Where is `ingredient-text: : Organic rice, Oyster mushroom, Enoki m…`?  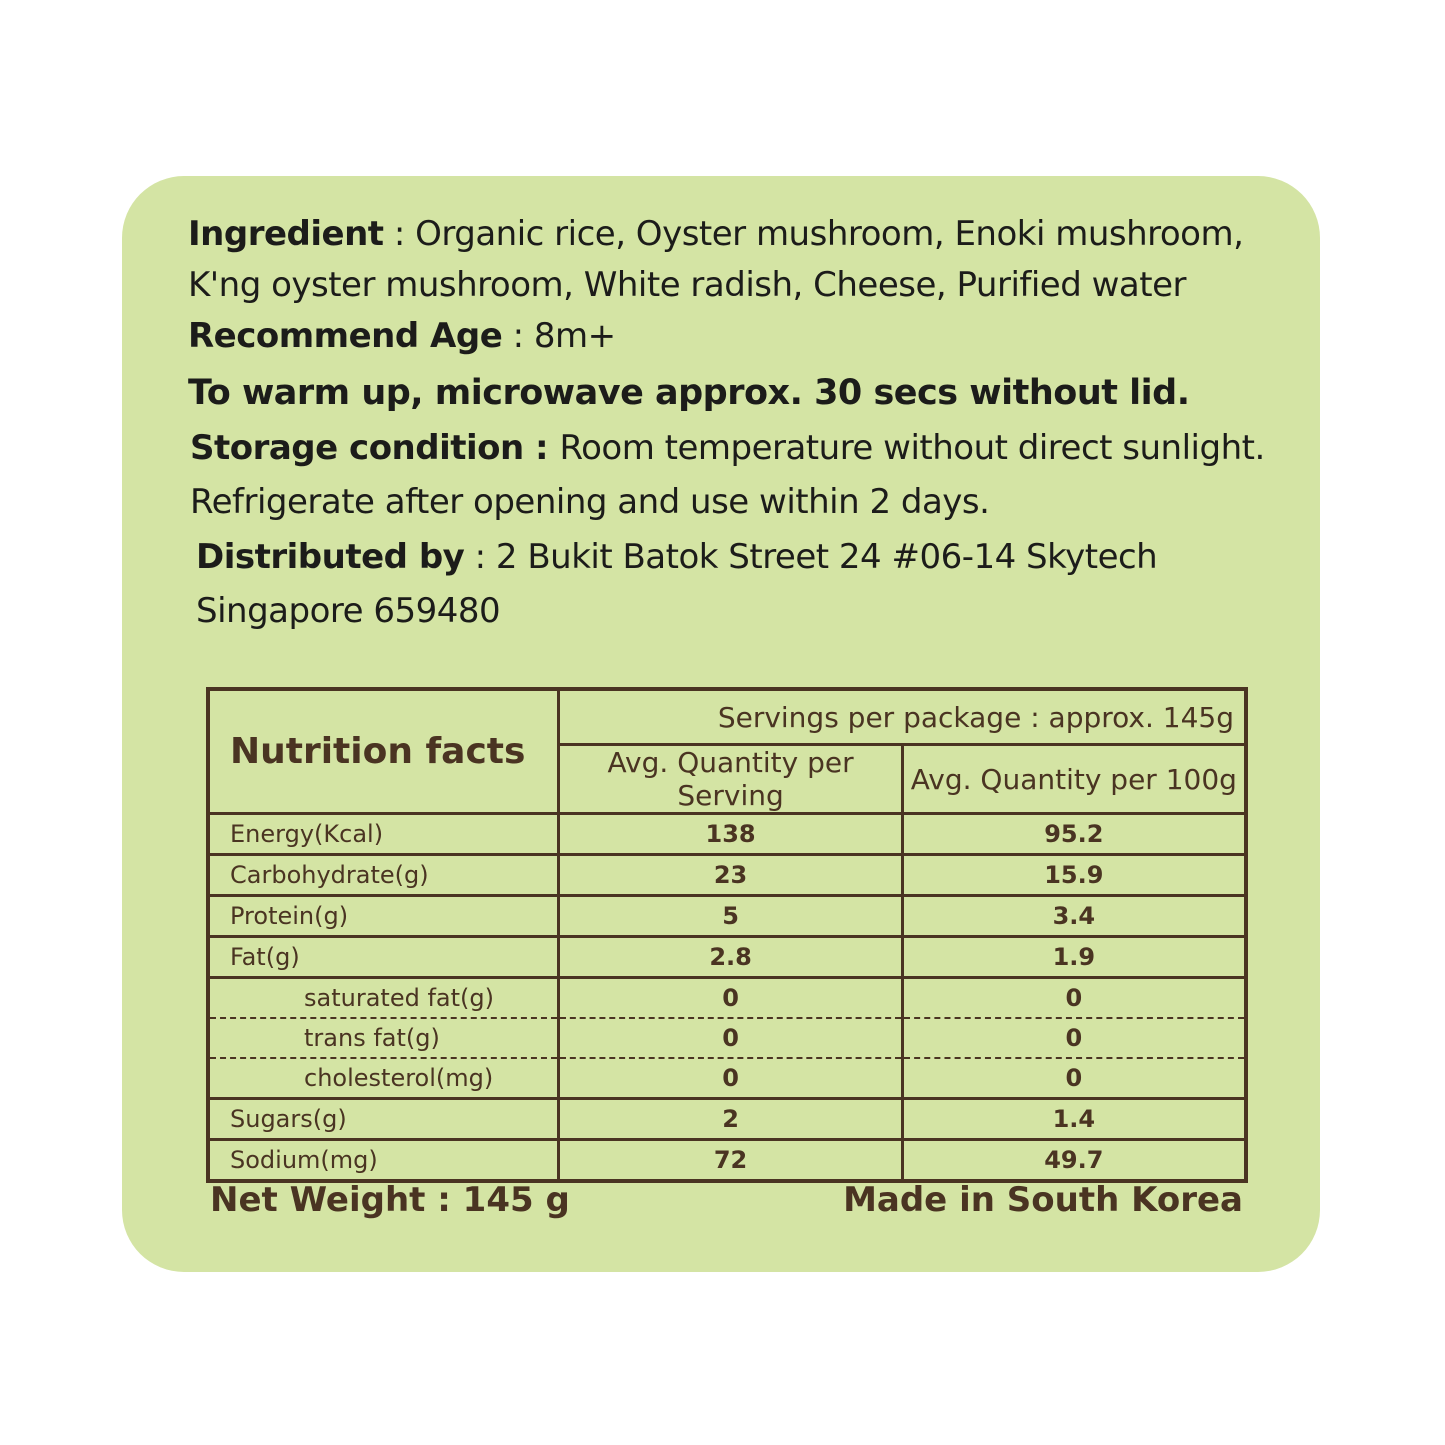
ingredient-text: : Organic rice, Oyster mushroom, Enoki m… is located at coordinates (813, 234).